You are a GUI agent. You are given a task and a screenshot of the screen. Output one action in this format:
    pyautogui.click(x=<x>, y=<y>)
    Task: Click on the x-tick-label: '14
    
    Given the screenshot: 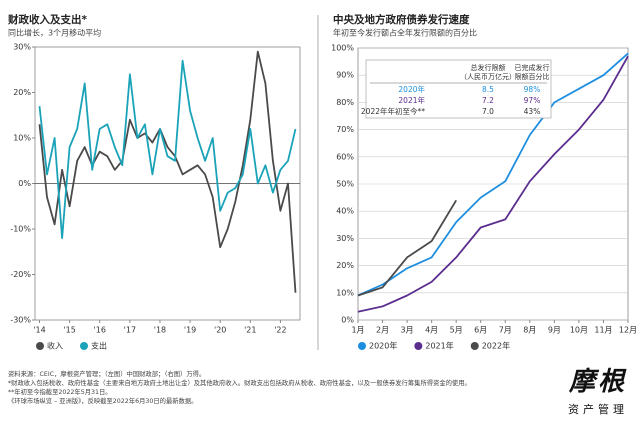 What is the action you would take?
    pyautogui.click(x=39, y=330)
    